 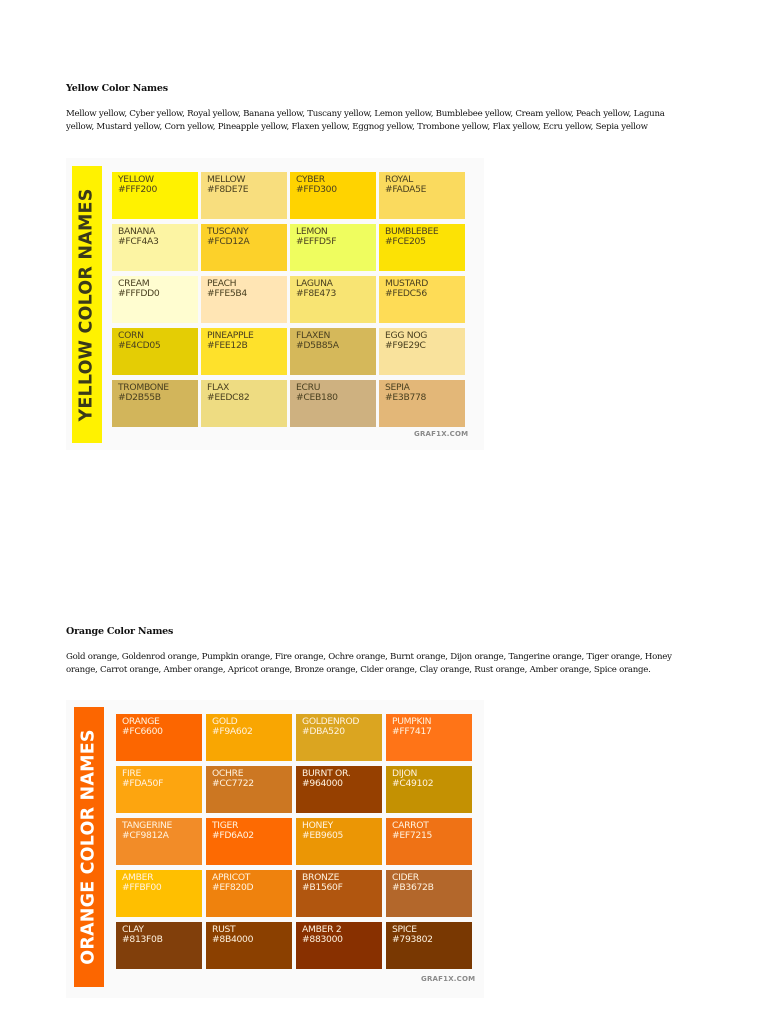 What do you see at coordinates (139, 345) in the screenshot?
I see `swatch-hex: #E4CD05` at bounding box center [139, 345].